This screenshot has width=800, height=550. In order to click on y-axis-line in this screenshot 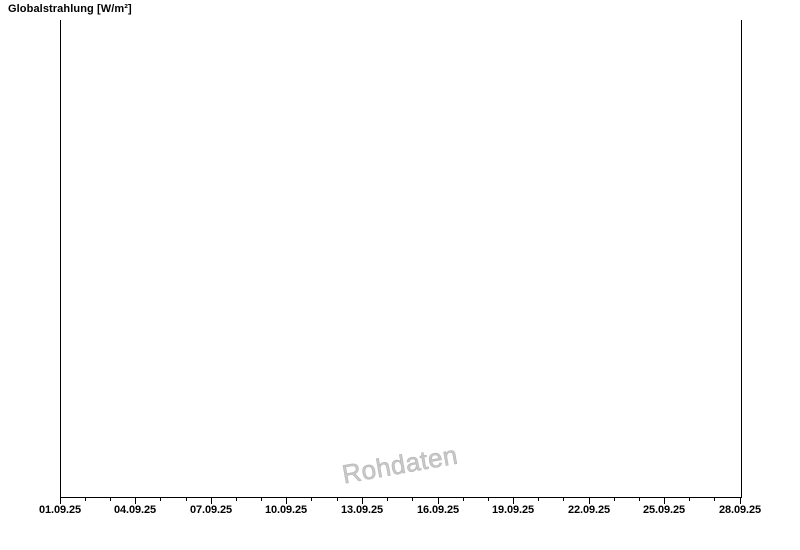, I will do `click(60, 259)`.